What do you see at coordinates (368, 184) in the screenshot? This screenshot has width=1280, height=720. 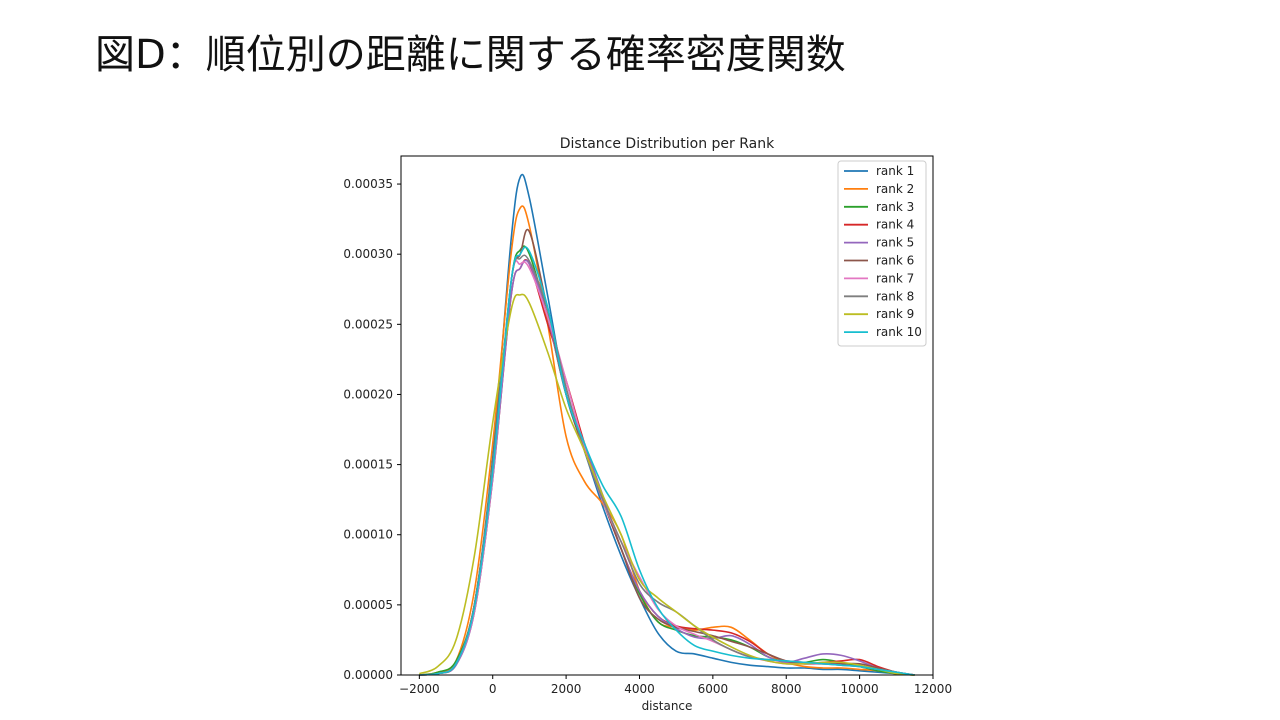 I see `y-tick-label: 0.00035` at bounding box center [368, 184].